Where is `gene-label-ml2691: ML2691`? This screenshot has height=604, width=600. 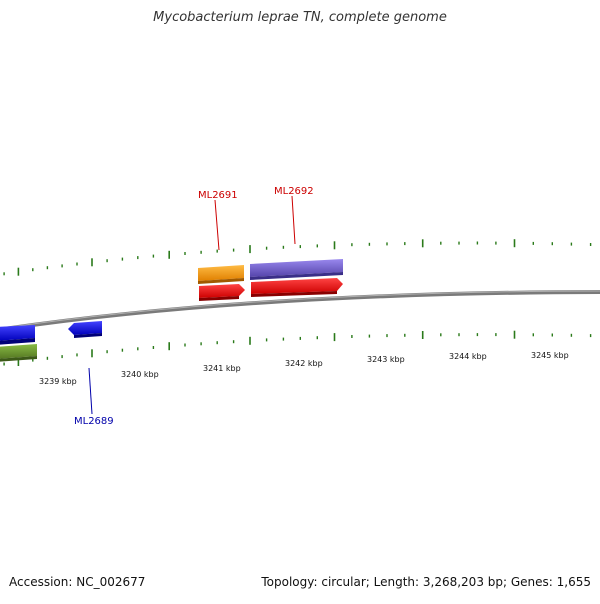 gene-label-ml2691: ML2691 is located at coordinates (218, 195).